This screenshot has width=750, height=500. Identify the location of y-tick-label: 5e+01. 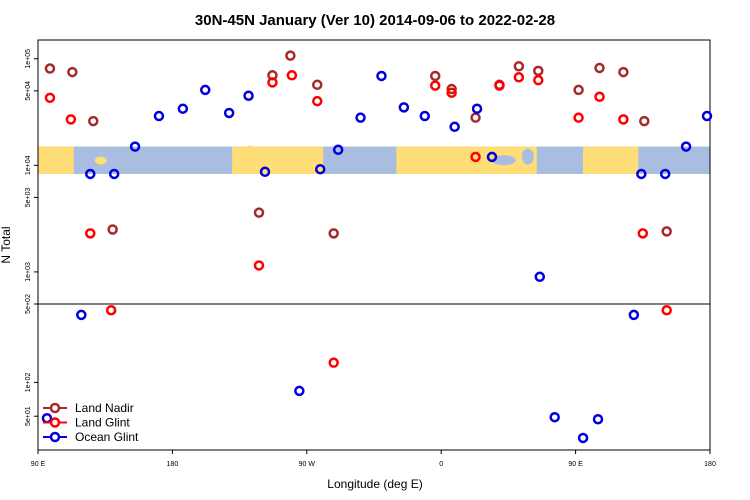
(28, 416).